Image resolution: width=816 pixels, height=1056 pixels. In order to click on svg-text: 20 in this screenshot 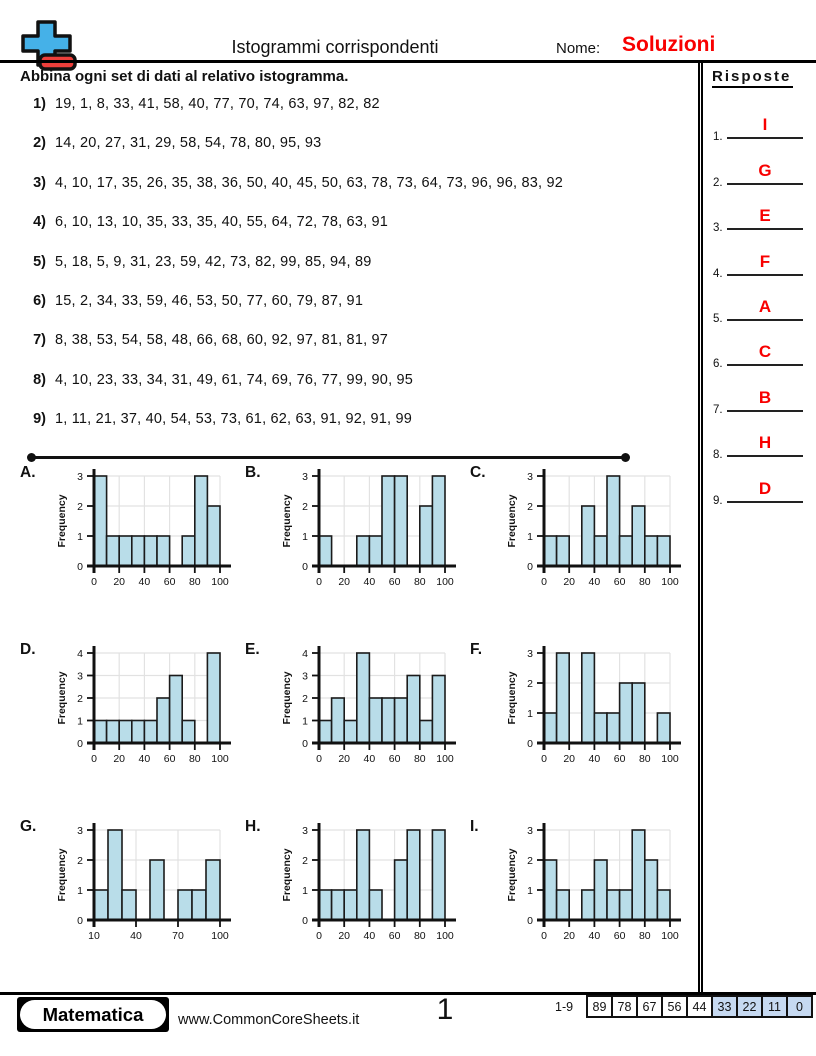, I will do `click(344, 582)`.